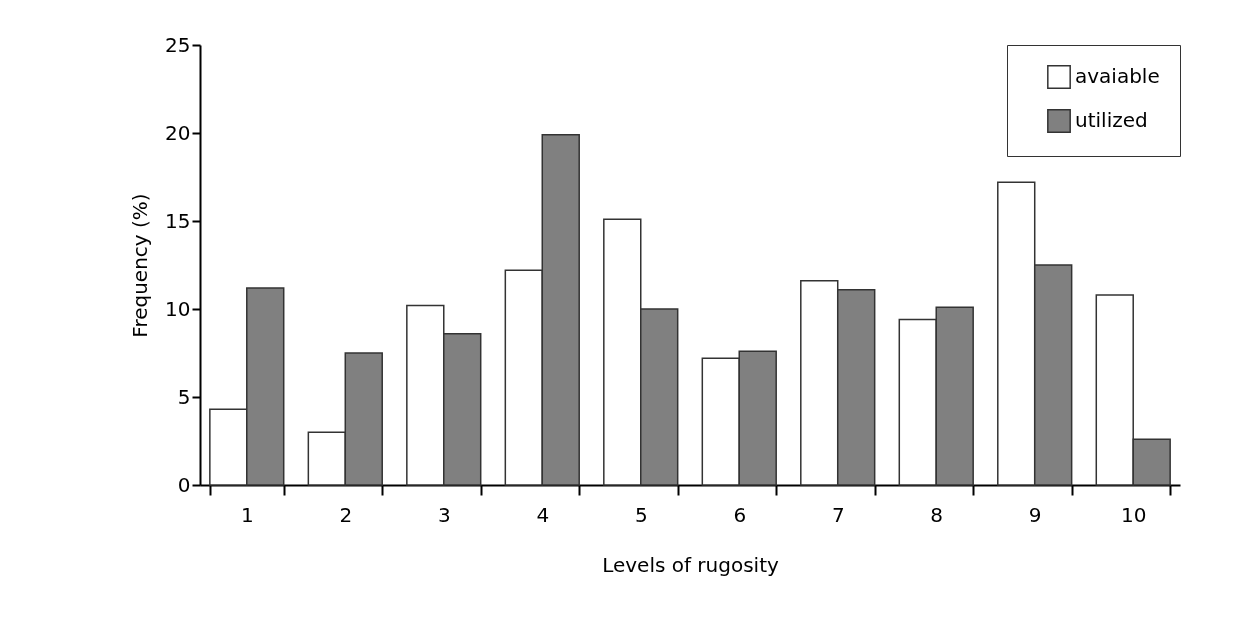 The width and height of the screenshot is (1244, 634). Describe the element at coordinates (740, 514) in the screenshot. I see `x-tick-label: 6` at that location.